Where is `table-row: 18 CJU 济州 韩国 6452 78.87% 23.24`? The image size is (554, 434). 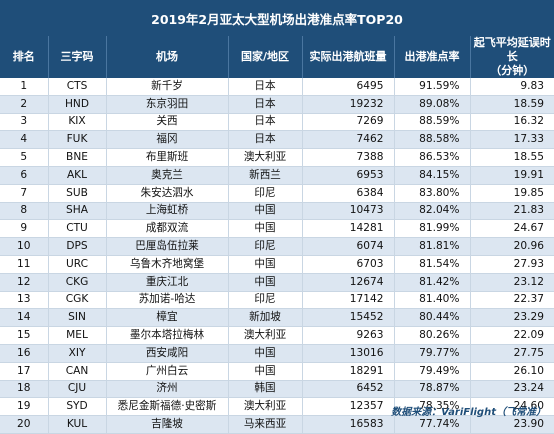 table-row: 18 CJU 济州 韩国 6452 78.87% 23.24 is located at coordinates (277, 389).